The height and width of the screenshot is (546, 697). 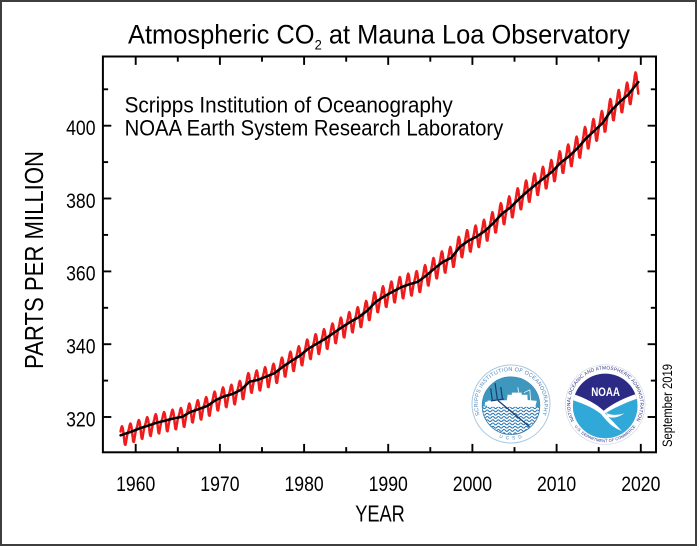 I want to click on svg-text: 320, so click(x=80, y=419).